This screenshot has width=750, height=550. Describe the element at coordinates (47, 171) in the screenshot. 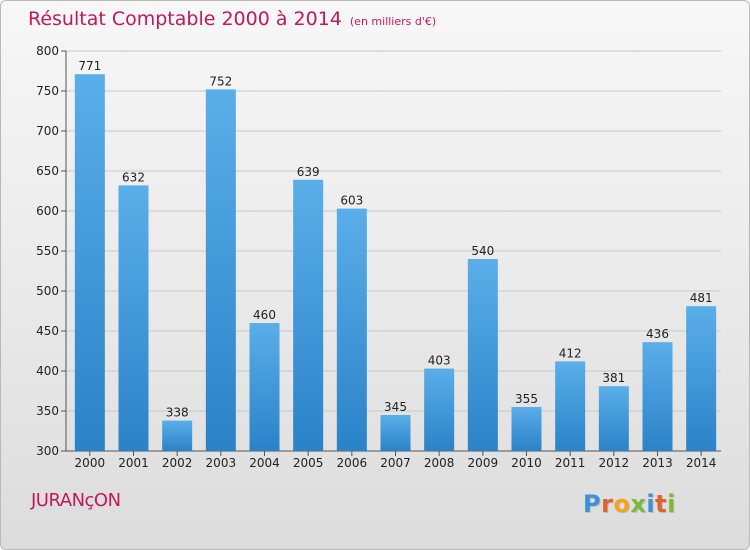

I see `y-tick-label: 650` at that location.